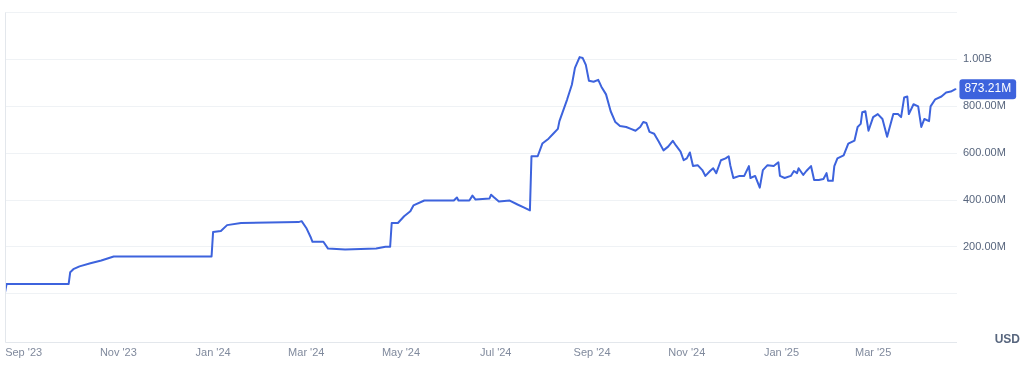 This screenshot has height=370, width=1024. I want to click on x-tick-label: Sep '24, so click(592, 351).